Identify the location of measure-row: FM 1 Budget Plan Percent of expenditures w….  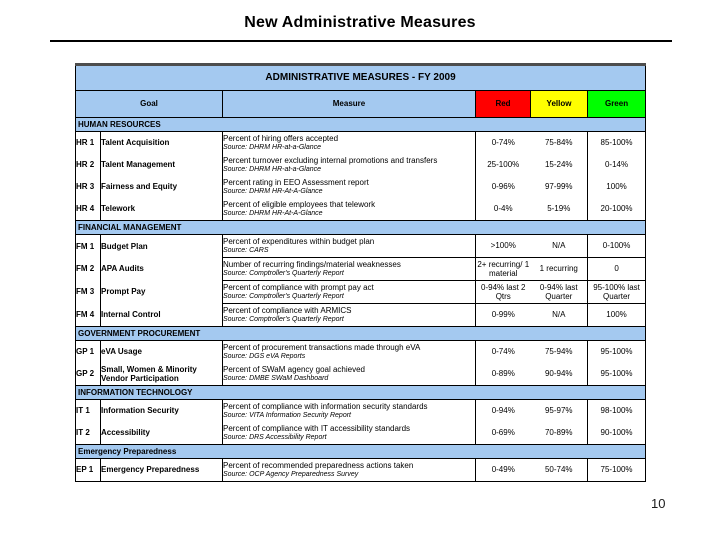
(361, 246).